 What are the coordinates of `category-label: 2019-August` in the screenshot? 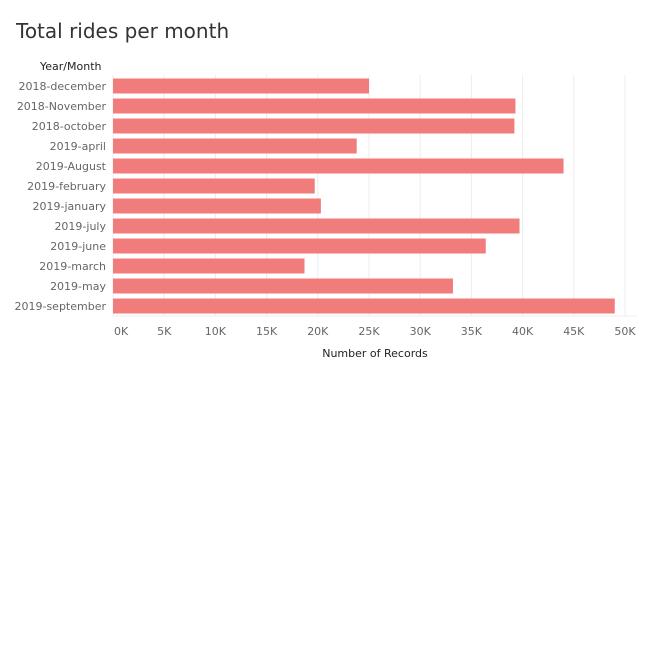 It's located at (71, 166).